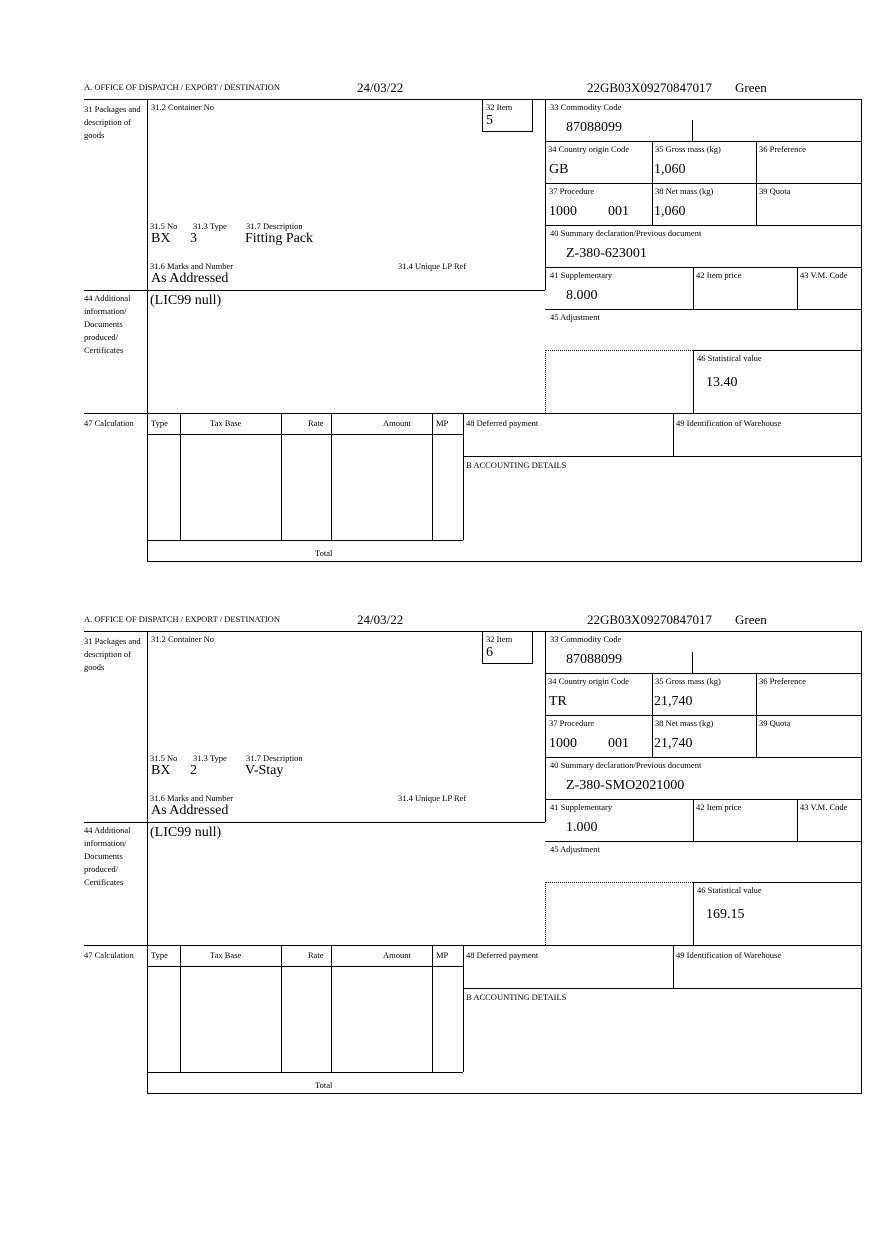  What do you see at coordinates (684, 191) in the screenshot?
I see `net-mass-label: 38 Net mass (kg)` at bounding box center [684, 191].